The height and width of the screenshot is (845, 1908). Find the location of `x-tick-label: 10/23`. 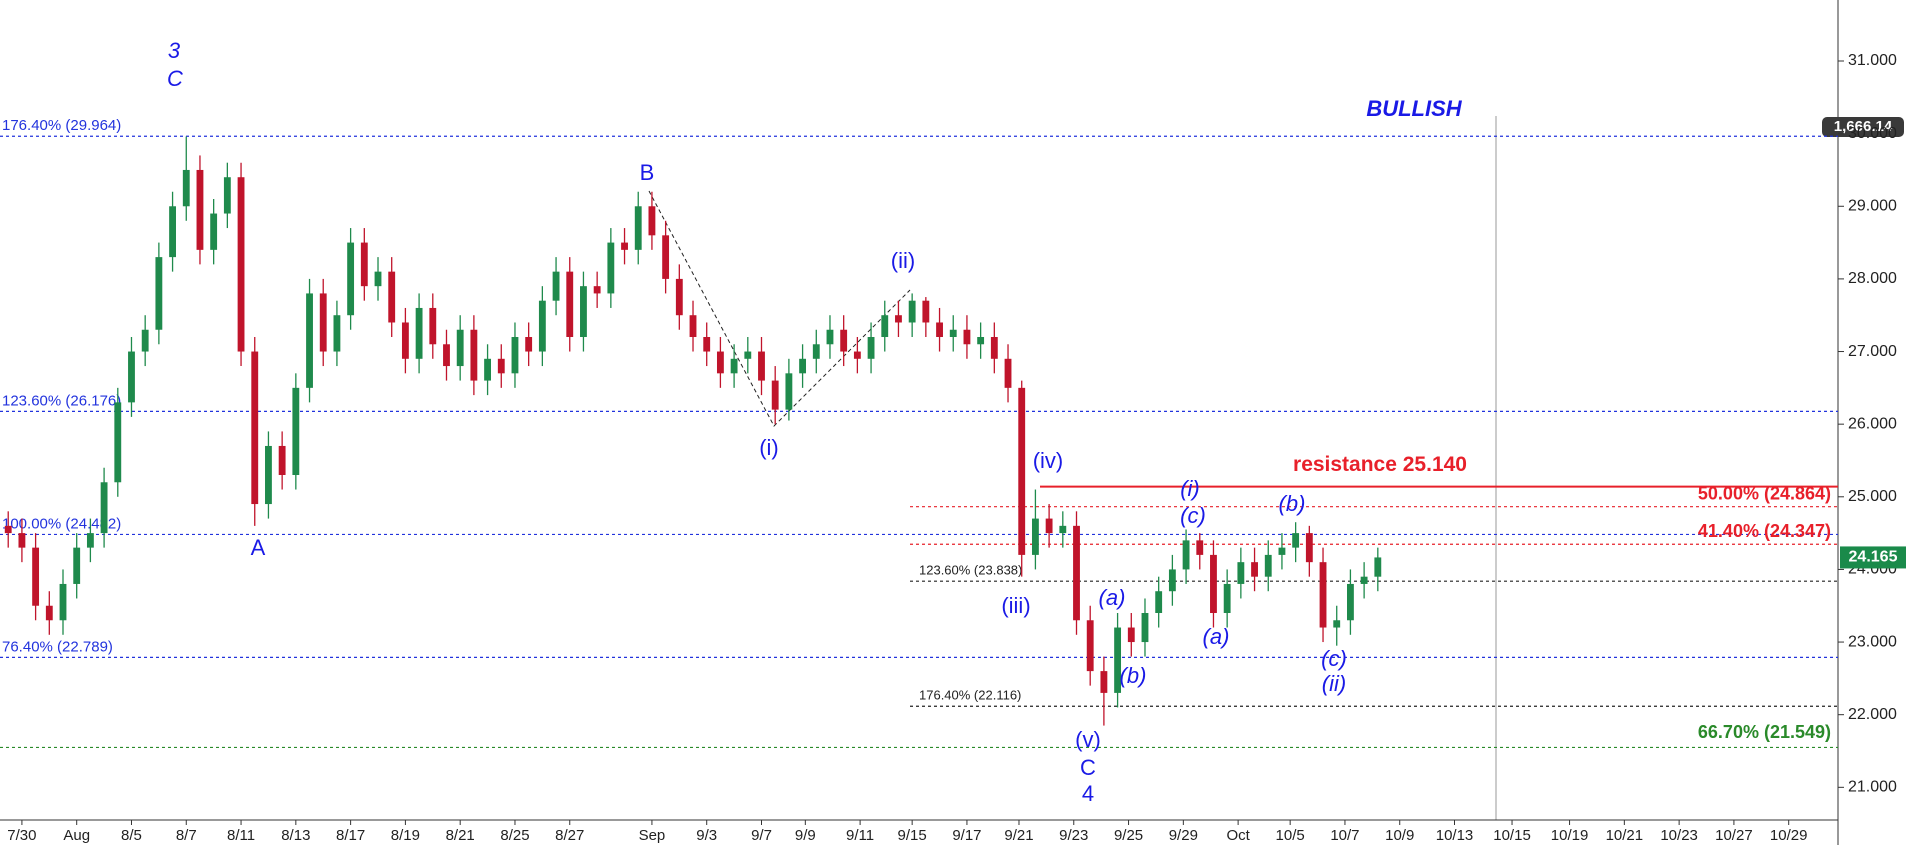

x-tick-label: 10/23 is located at coordinates (1679, 835).